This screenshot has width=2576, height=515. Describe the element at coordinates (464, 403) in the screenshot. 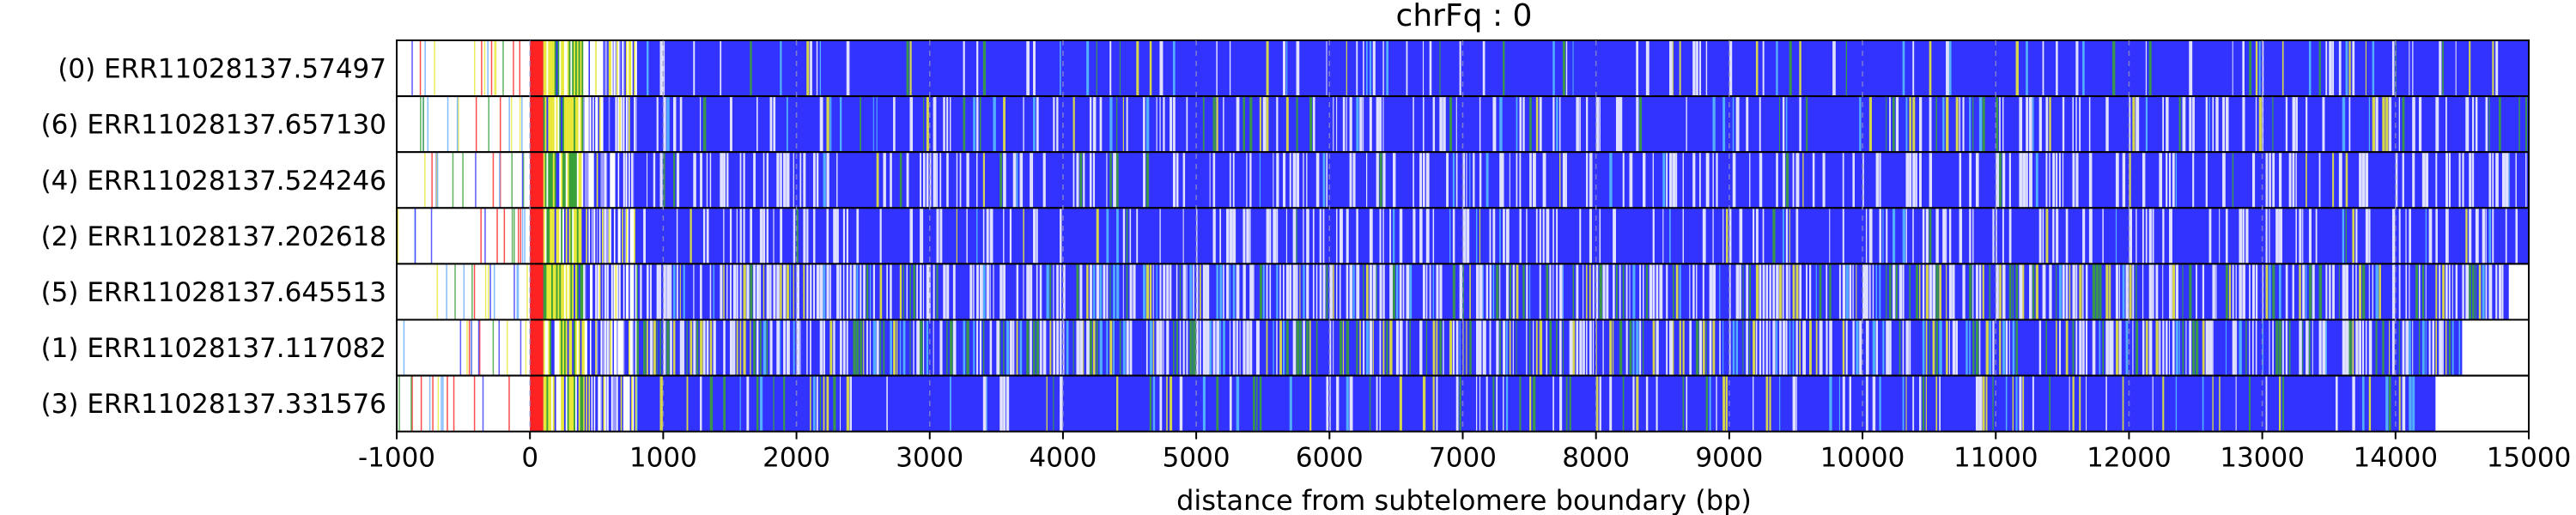

I see `pre-boundary-bg` at that location.